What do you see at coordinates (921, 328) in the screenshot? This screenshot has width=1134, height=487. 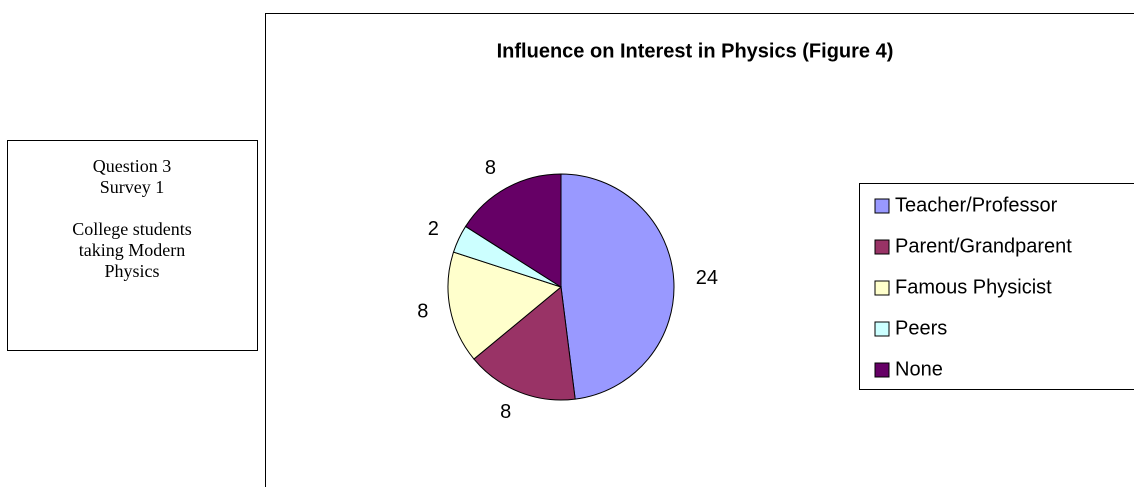 I see `legend-label: Peers` at bounding box center [921, 328].